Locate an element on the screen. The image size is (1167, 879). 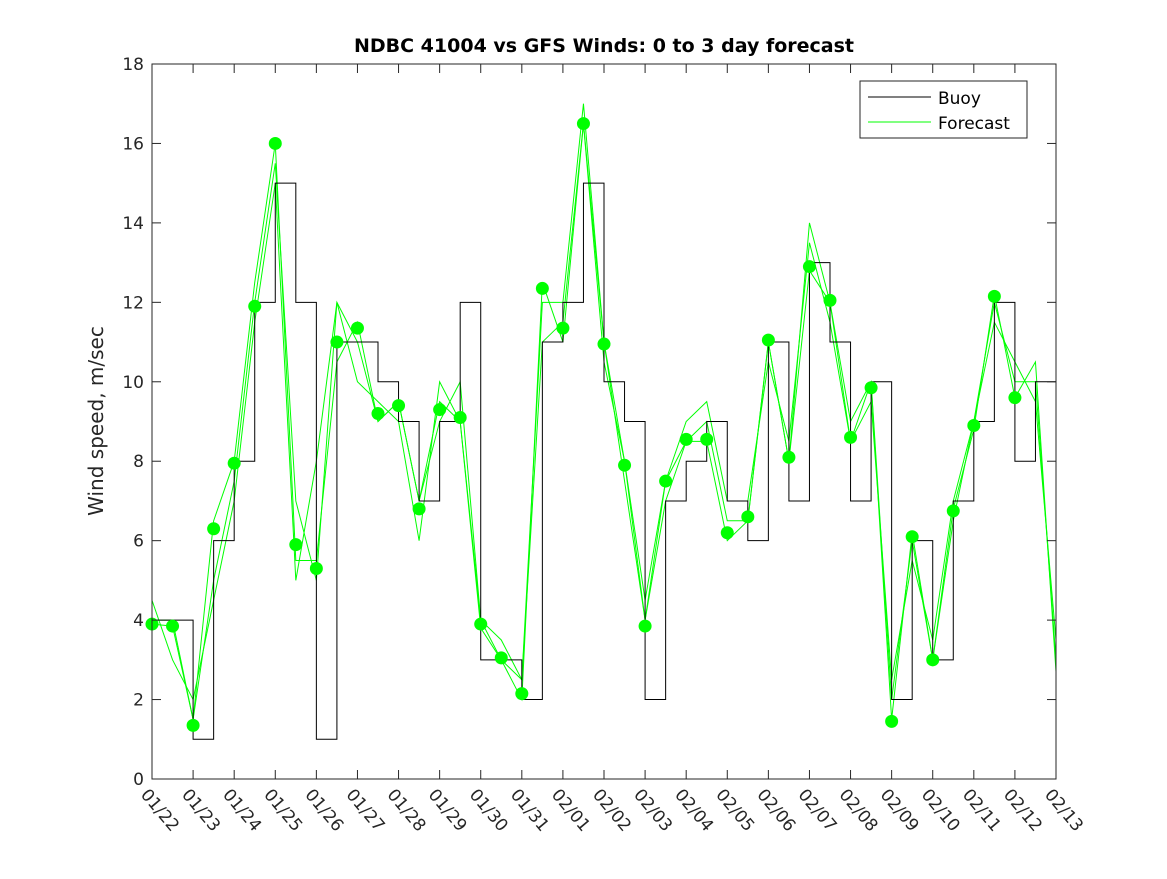
x-tick-label: 01/24 is located at coordinates (241, 810).